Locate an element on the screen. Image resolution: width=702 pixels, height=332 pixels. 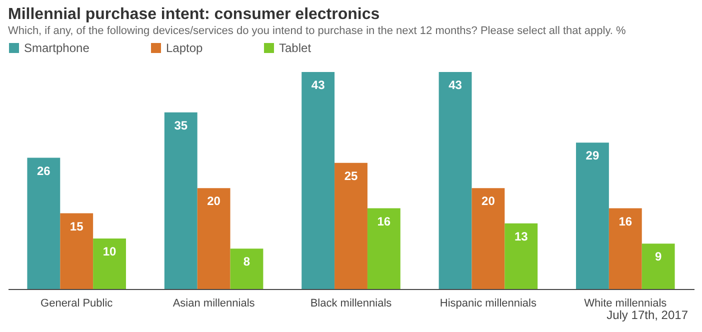
data-label: 8 is located at coordinates (246, 261).